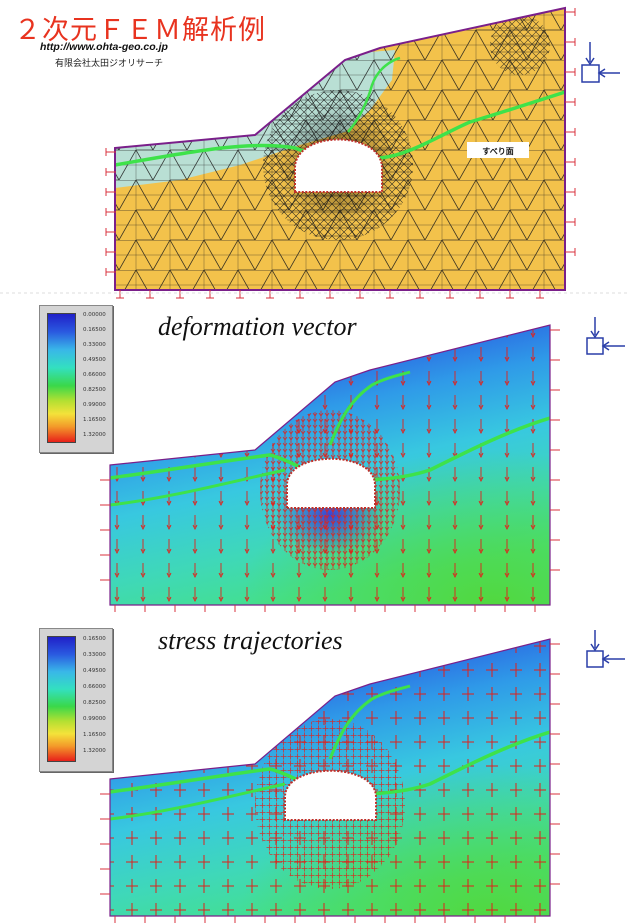  I want to click on stress-heading: stress trajectories, so click(250, 640).